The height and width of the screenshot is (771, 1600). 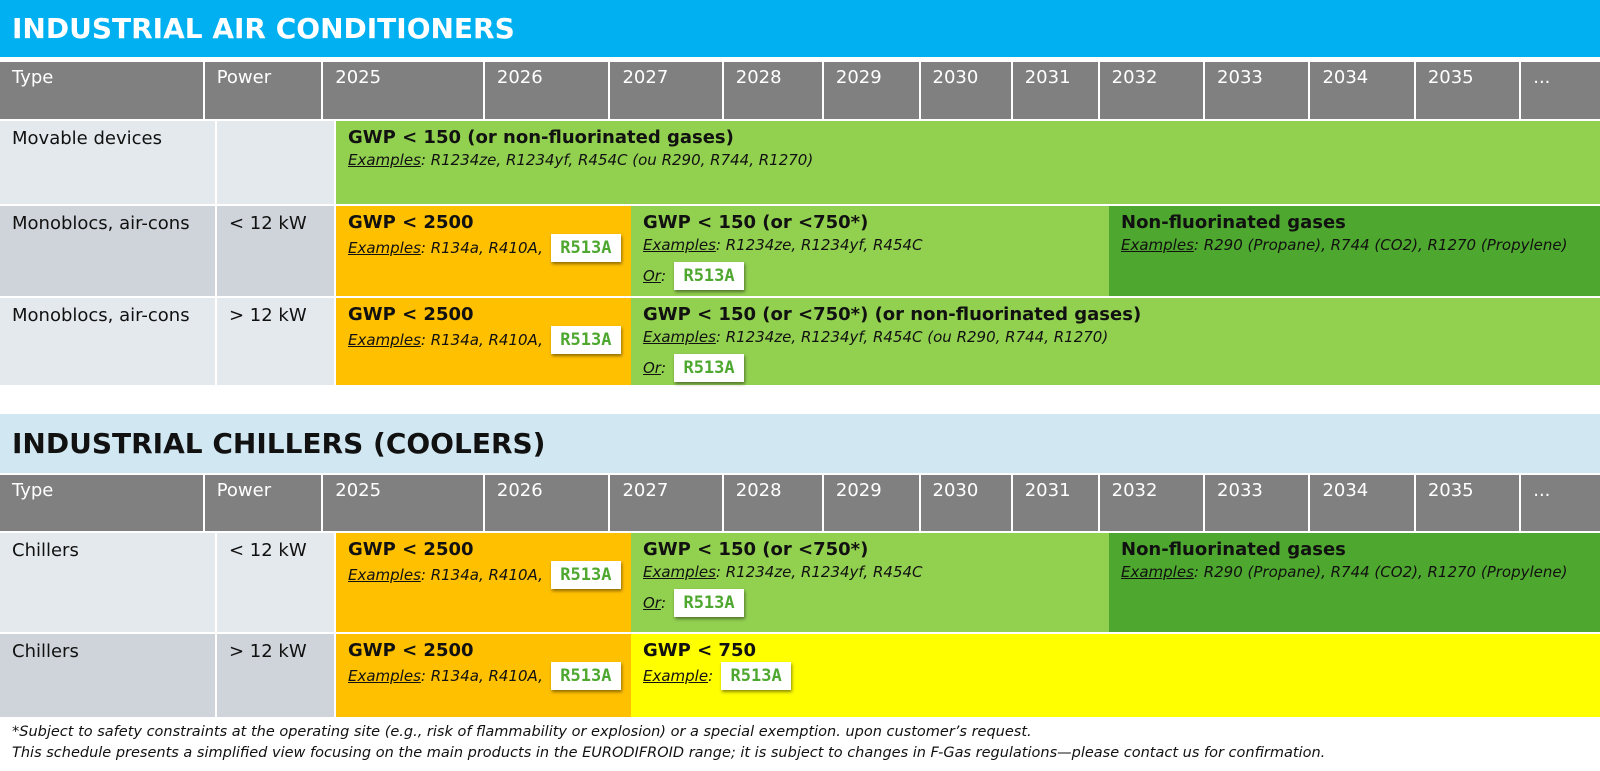 I want to click on band-examples: Examples: R1234ze, R1234yf, R454C, so click(x=876, y=245).